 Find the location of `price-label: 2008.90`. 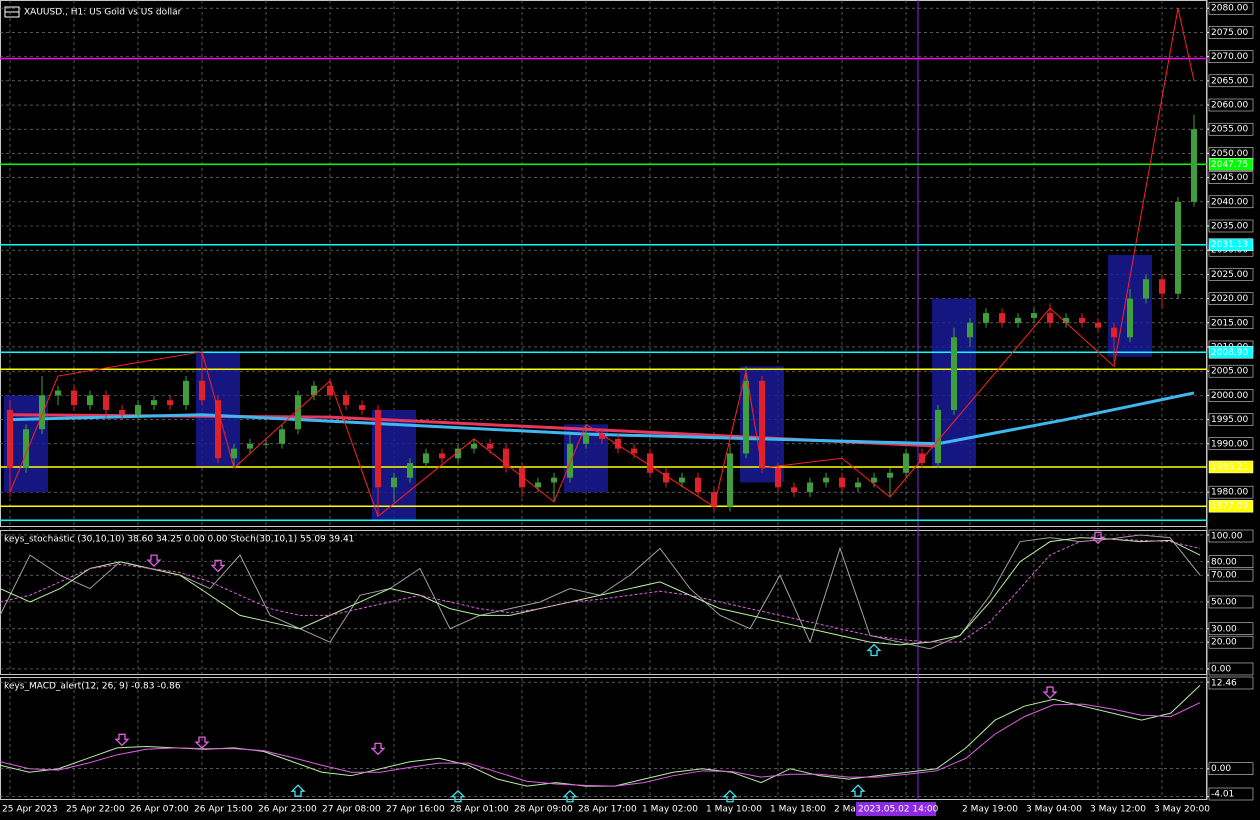

price-label: 2008.90 is located at coordinates (1229, 353).